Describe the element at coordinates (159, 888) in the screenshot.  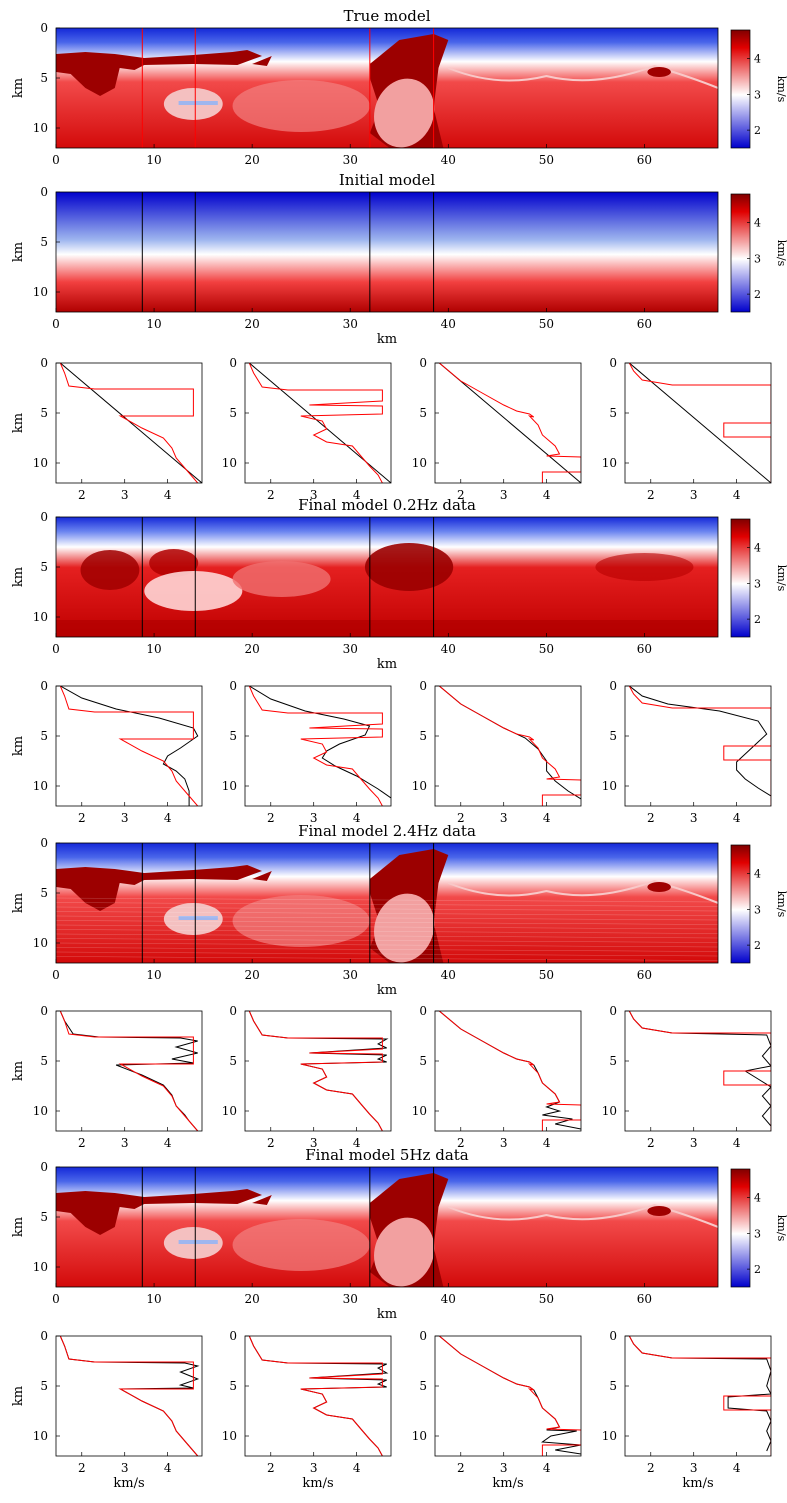
I see `salt-body` at that location.